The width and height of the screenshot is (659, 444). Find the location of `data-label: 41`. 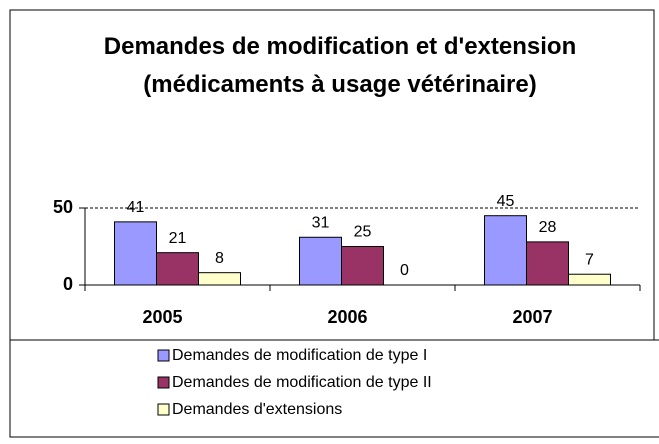

data-label: 41 is located at coordinates (136, 207).